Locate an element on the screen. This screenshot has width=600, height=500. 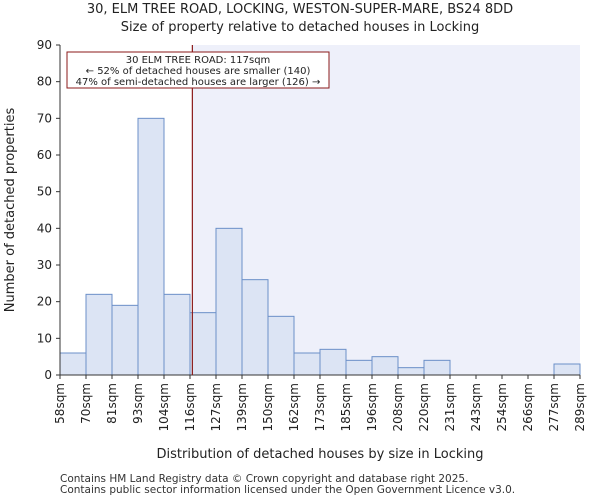
y-tick-label: 50 is located at coordinates (44, 192).